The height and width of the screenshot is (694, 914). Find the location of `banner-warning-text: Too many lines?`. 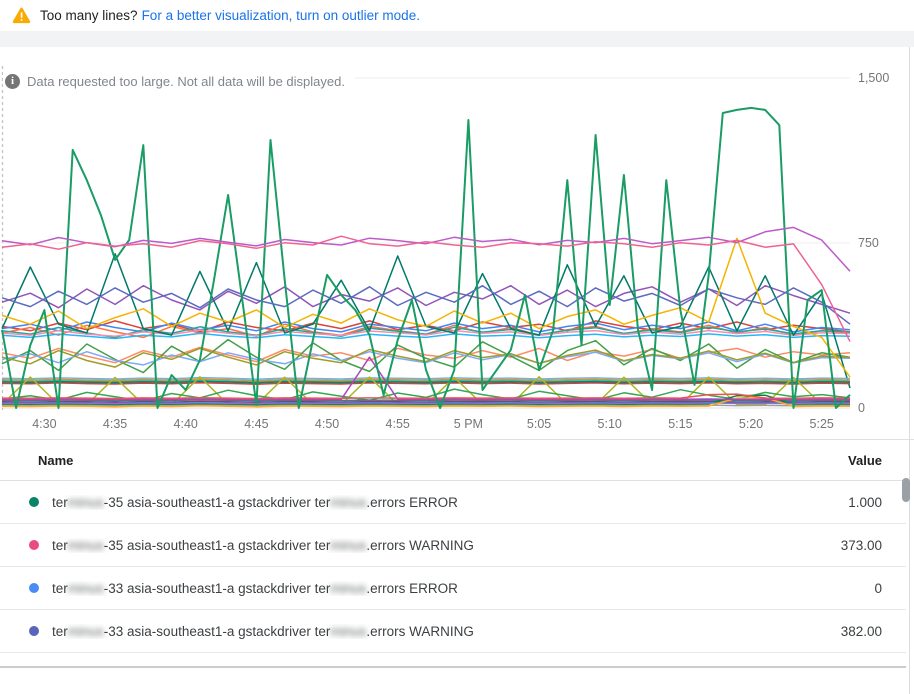

banner-warning-text: Too many lines? is located at coordinates (89, 15).